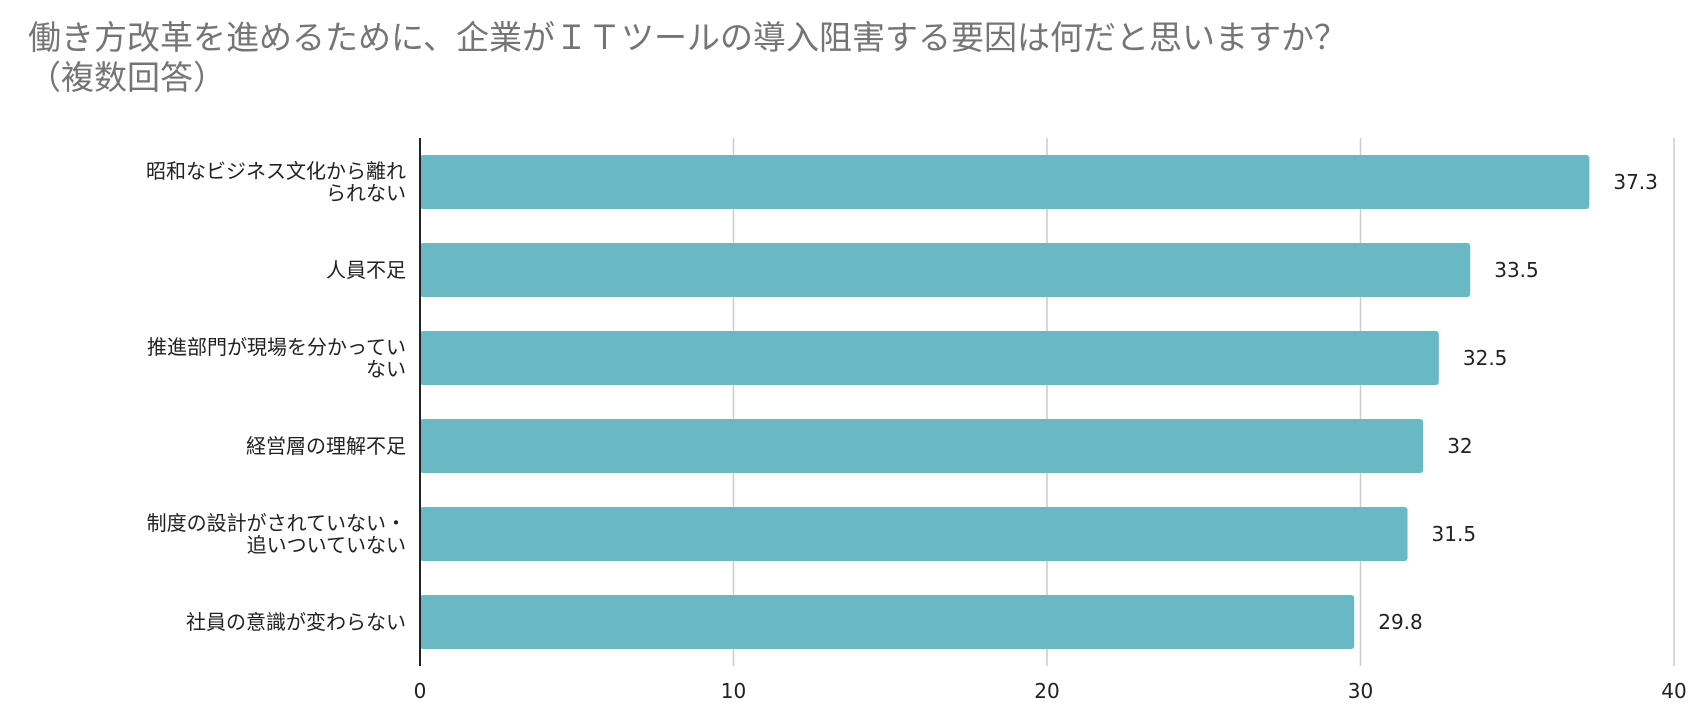  Describe the element at coordinates (1459, 446) in the screenshot. I see `data-label: 32` at that location.